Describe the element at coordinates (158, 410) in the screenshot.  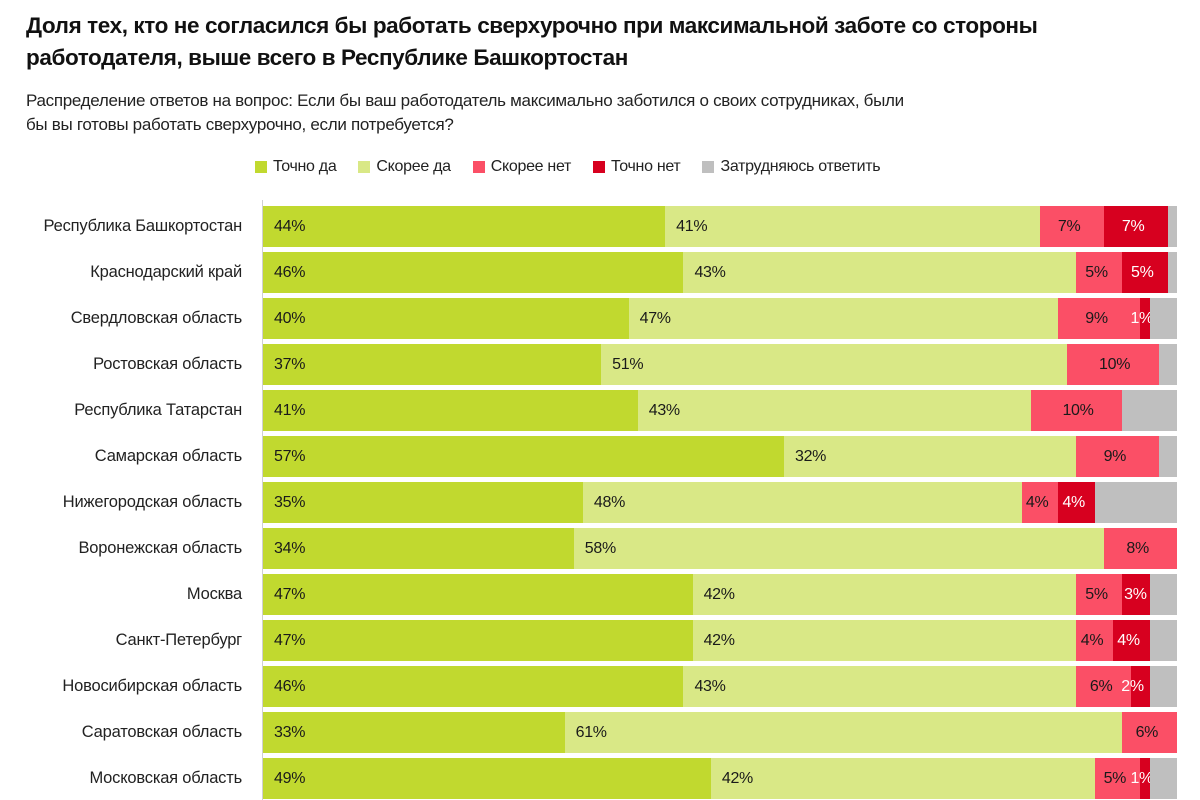
I see `category-label: Республика Татарстан` at that location.